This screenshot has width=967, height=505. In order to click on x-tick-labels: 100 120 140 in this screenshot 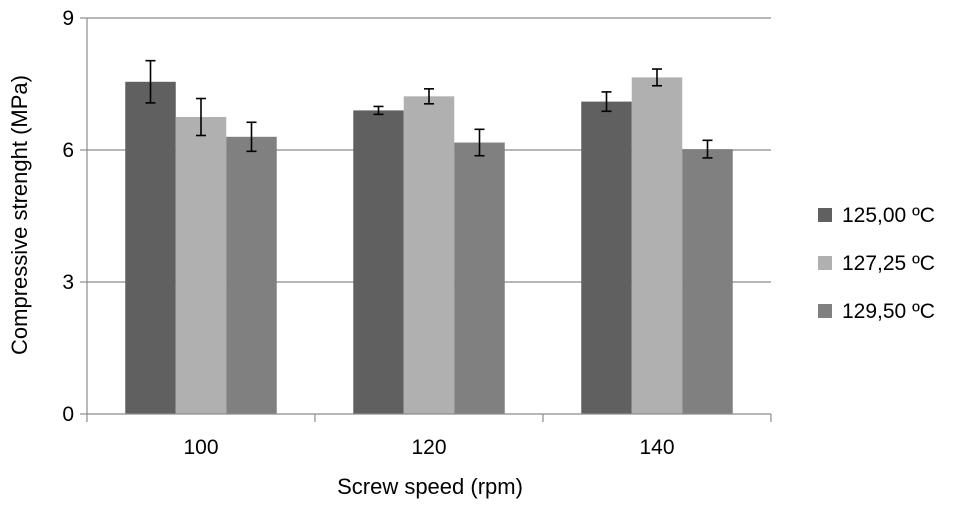, I will do `click(428, 447)`.